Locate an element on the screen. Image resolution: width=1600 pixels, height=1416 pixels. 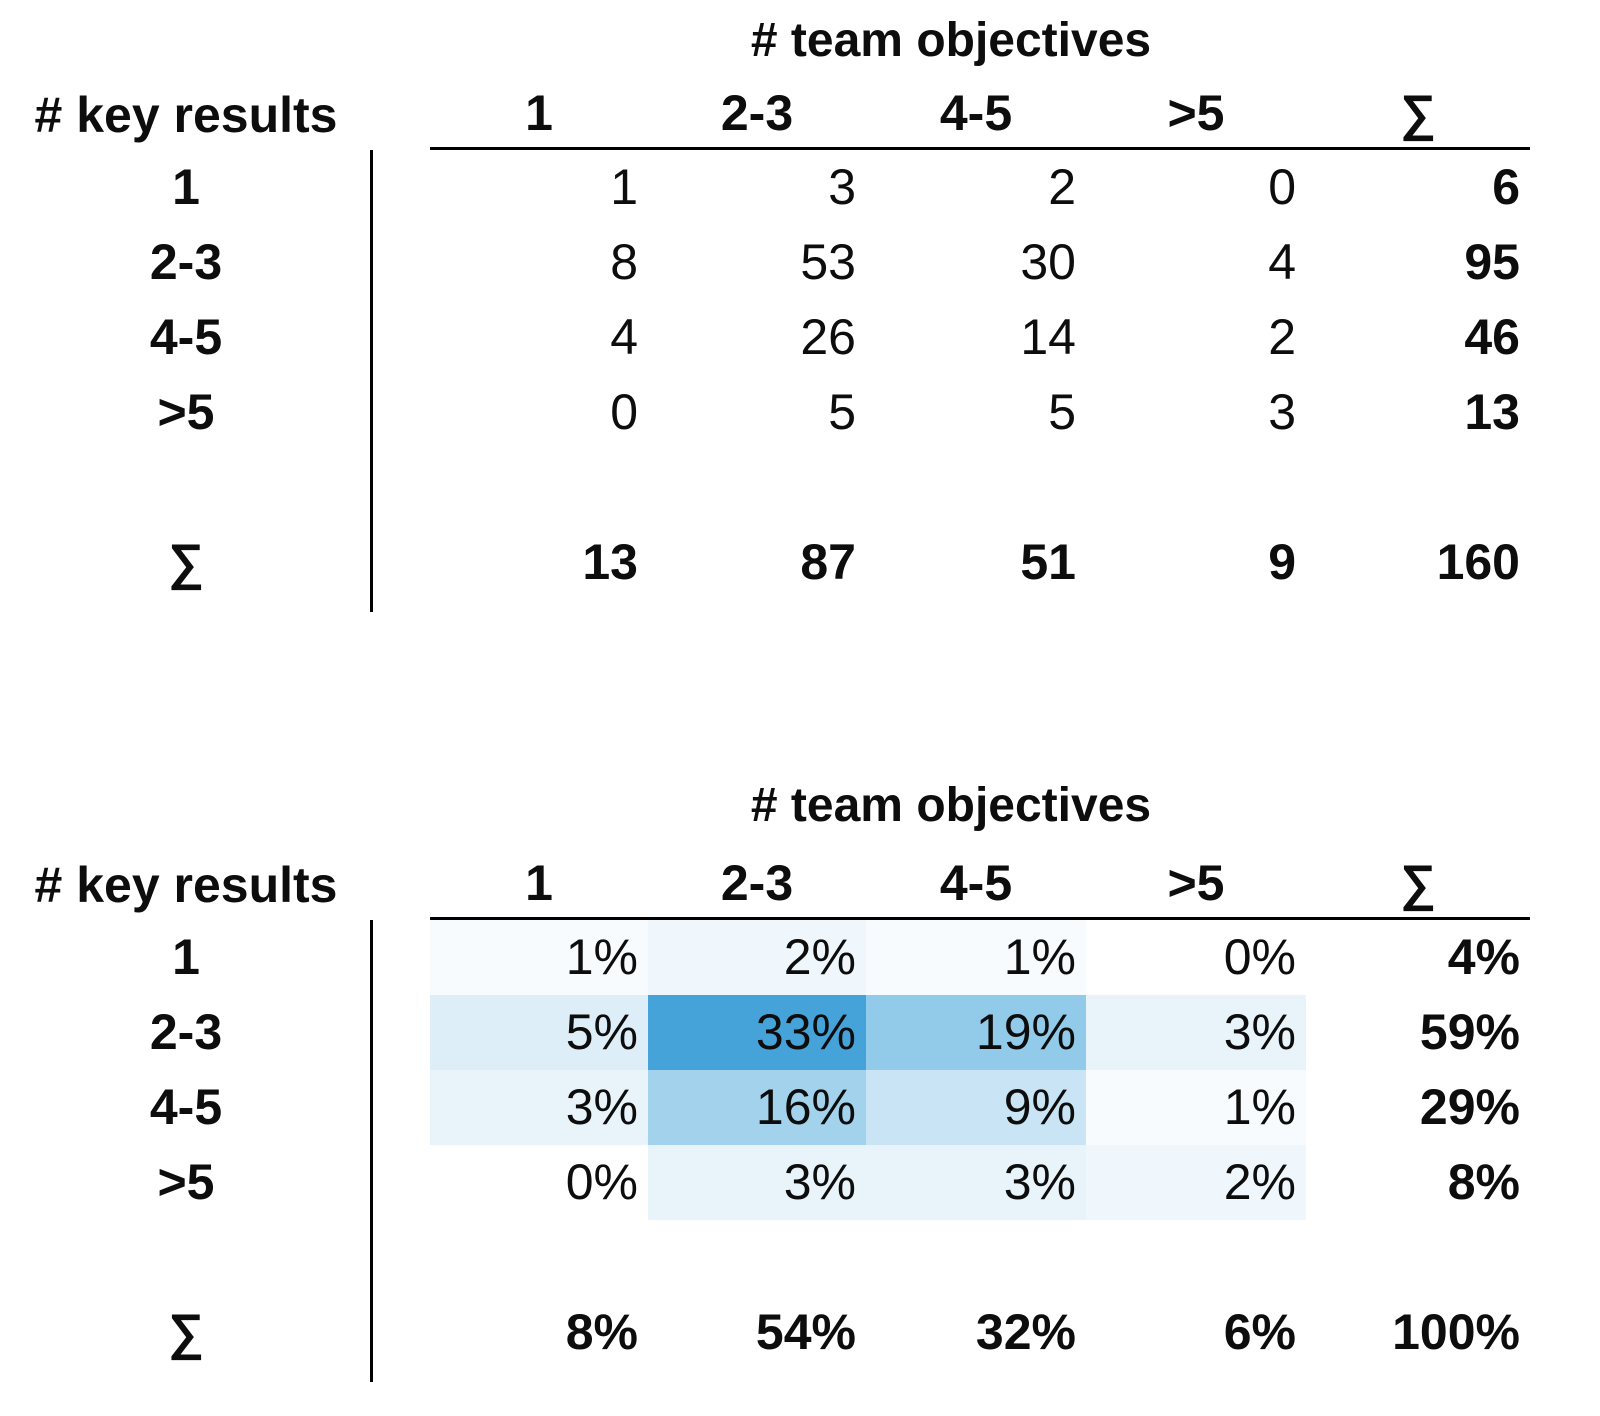
row-total-cell: 4% is located at coordinates (1483, 957).